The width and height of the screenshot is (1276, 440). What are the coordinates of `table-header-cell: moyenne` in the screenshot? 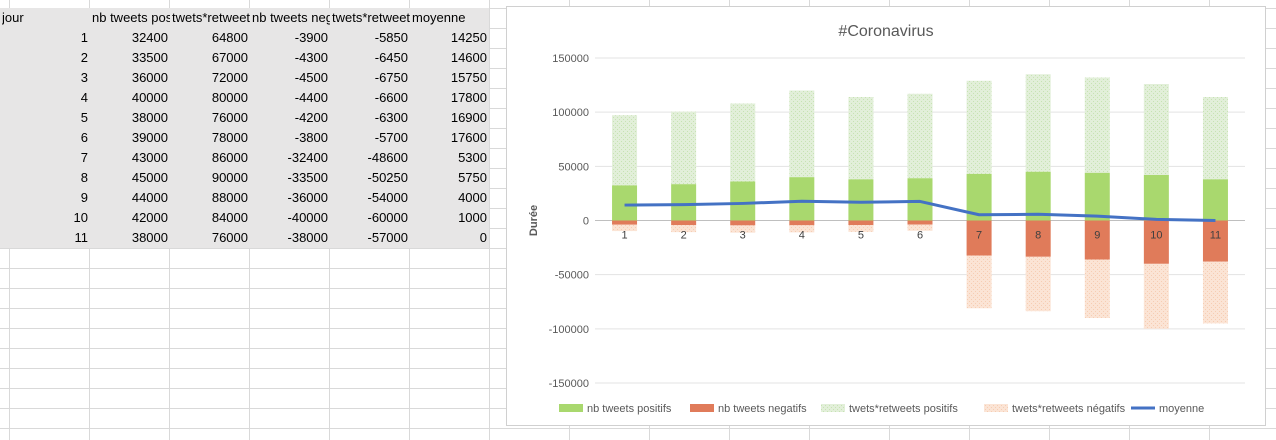 It's located at (439, 17).